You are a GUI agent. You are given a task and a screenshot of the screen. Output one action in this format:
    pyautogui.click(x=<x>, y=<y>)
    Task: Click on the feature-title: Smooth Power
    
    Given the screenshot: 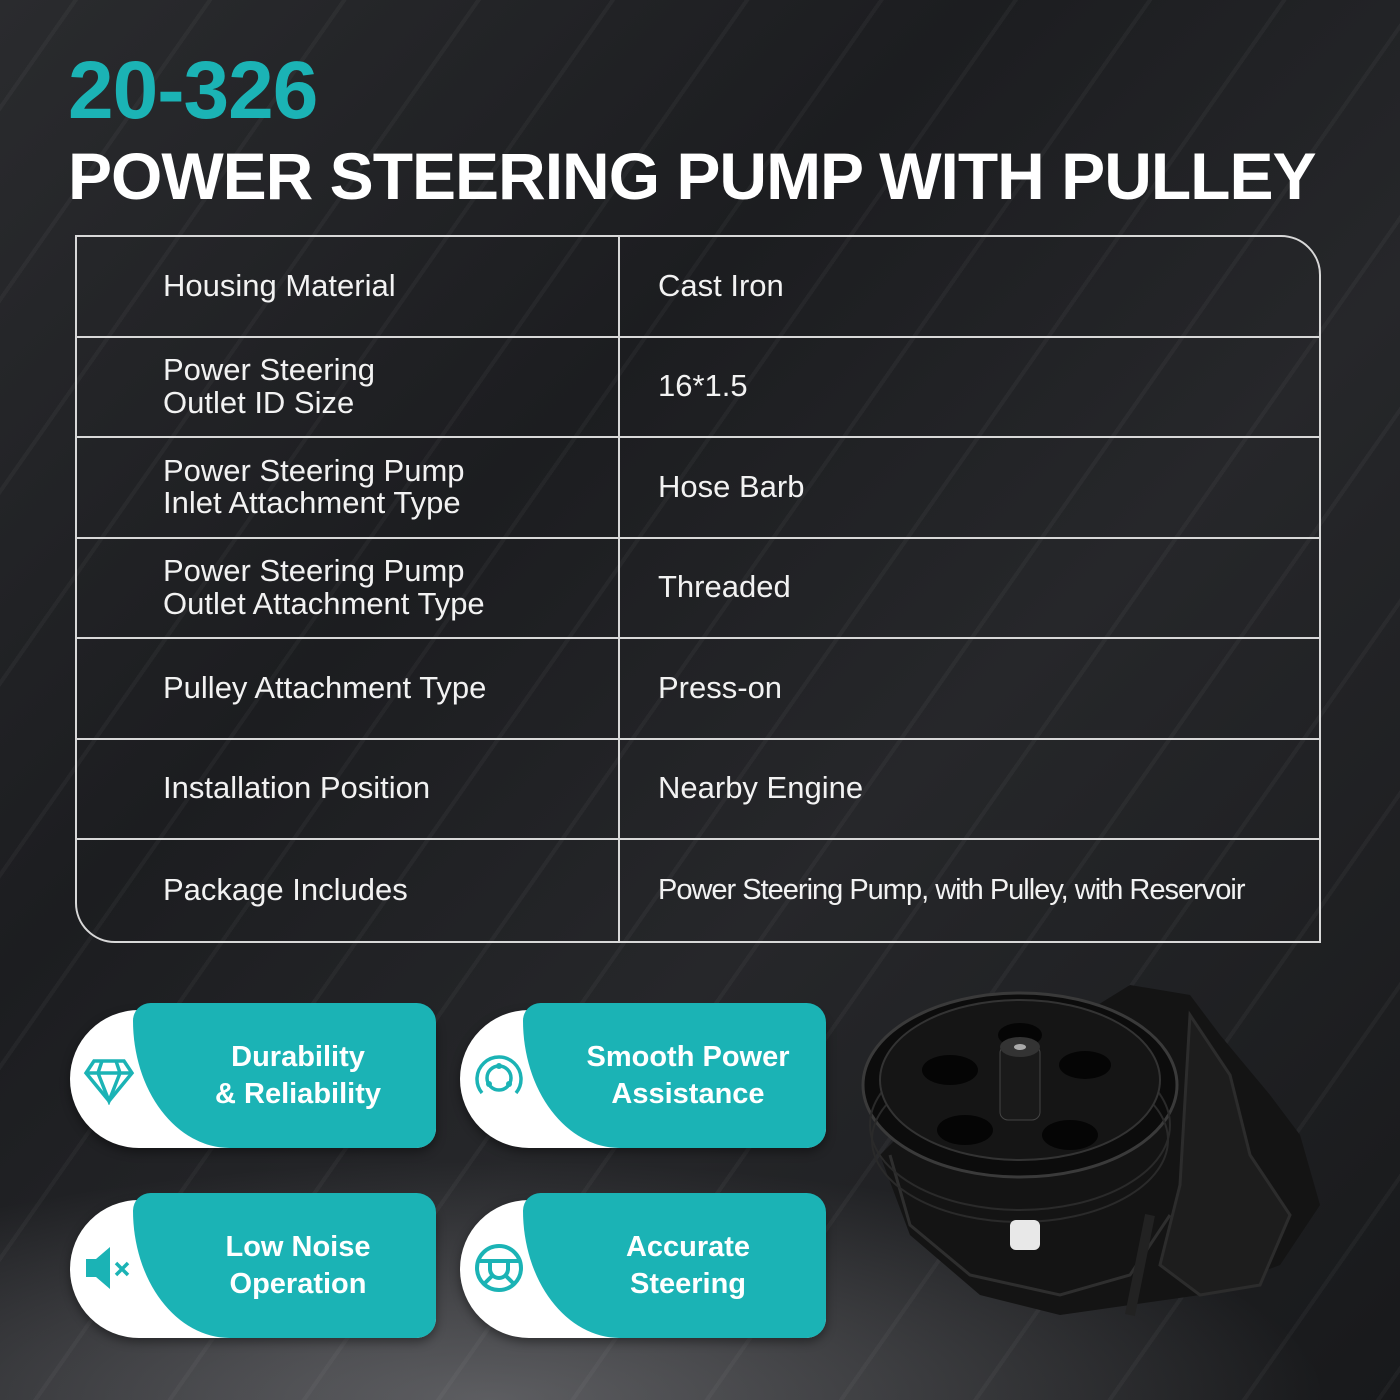 What is the action you would take?
    pyautogui.click(x=688, y=1057)
    